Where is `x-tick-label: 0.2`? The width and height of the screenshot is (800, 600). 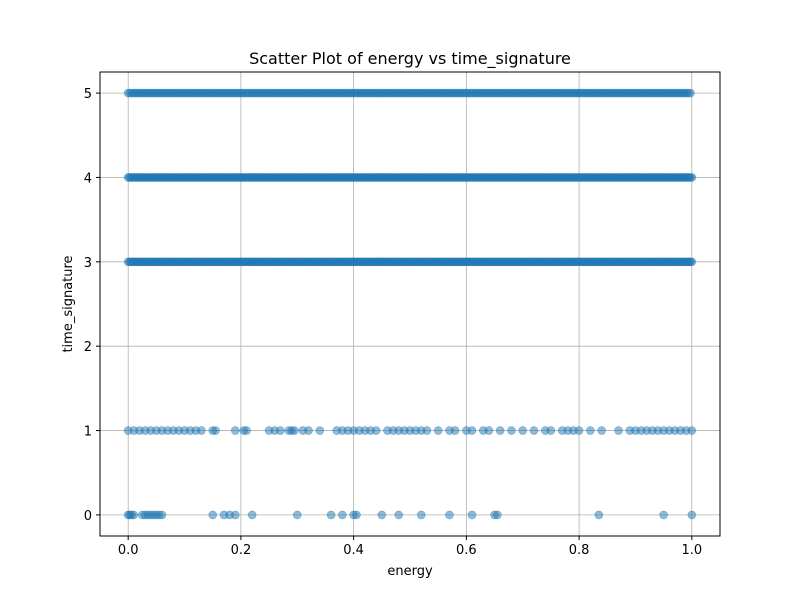
x-tick-label: 0.2 is located at coordinates (241, 550).